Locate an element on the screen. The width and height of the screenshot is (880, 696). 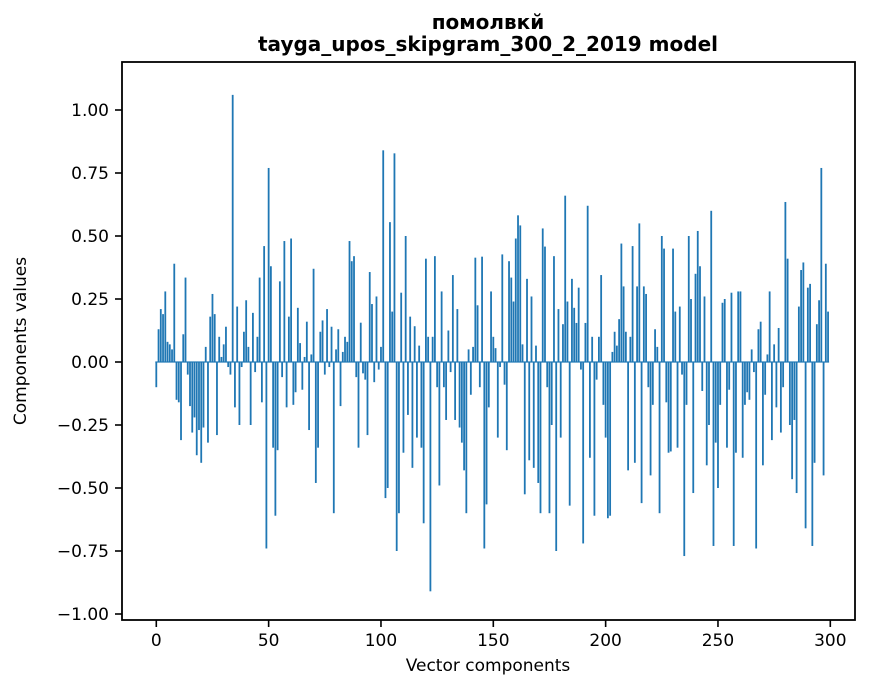
y-tick-label: −0.50 is located at coordinates (83, 489).